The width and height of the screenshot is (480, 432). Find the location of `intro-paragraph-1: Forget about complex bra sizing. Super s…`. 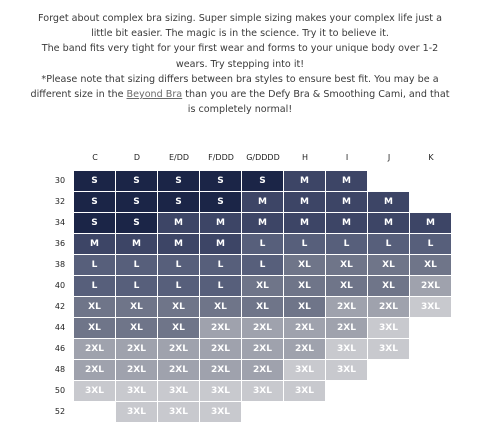

intro-paragraph-1: Forget about complex bra sizing. Super s… is located at coordinates (240, 26).